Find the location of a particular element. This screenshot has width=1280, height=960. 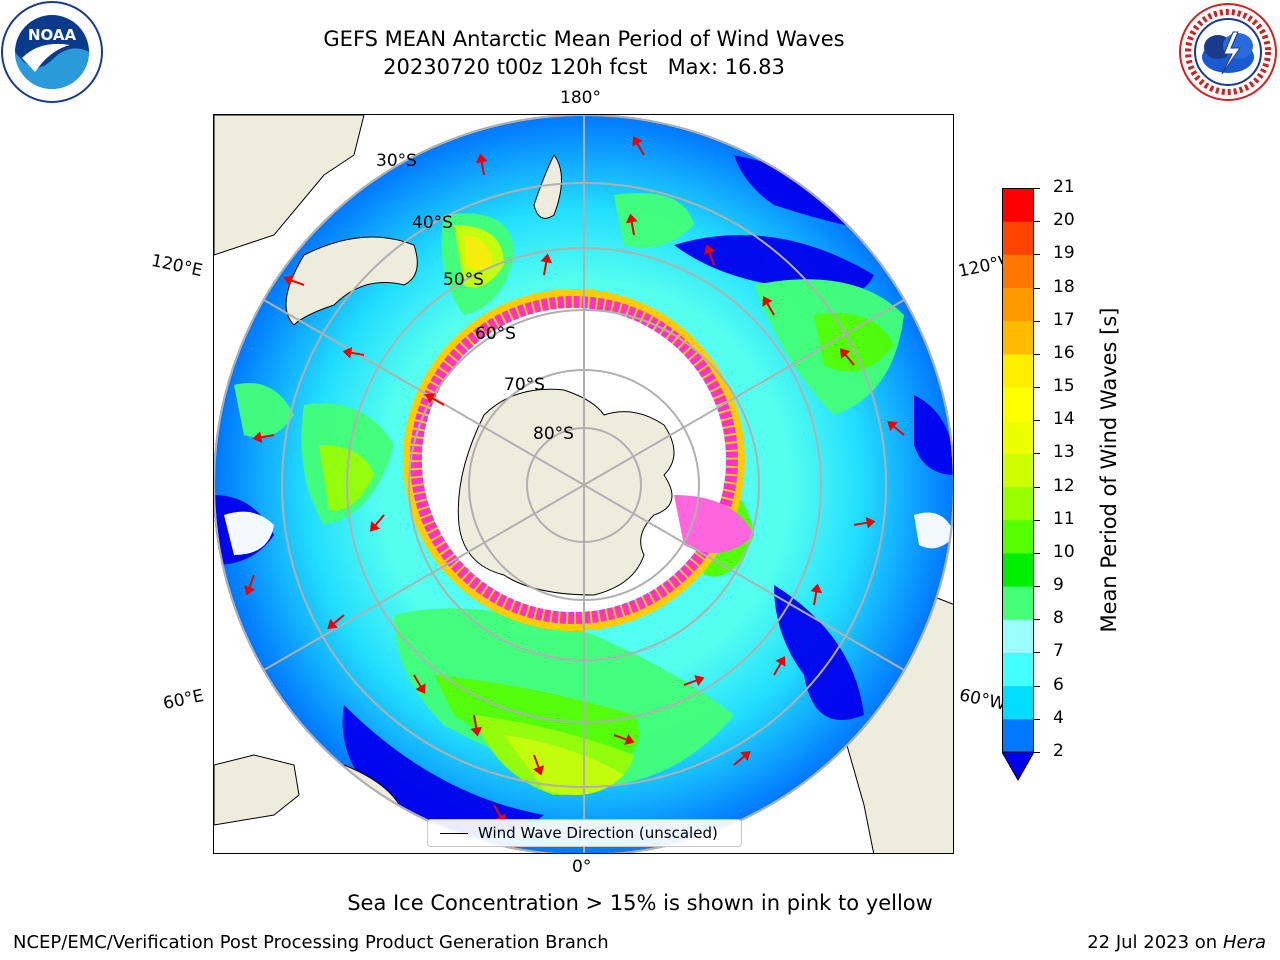

colorbar-tick-label: 11 is located at coordinates (1064, 518).